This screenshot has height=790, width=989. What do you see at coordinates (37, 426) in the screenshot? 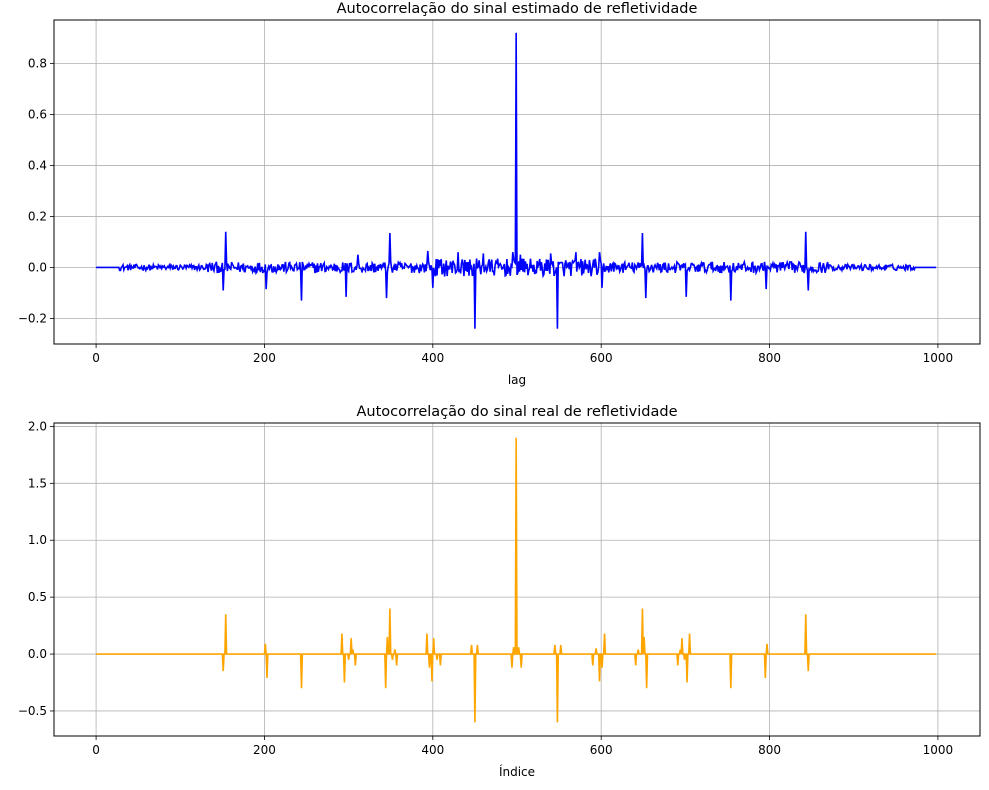
I see `y-tick-label: 2.0` at bounding box center [37, 426].